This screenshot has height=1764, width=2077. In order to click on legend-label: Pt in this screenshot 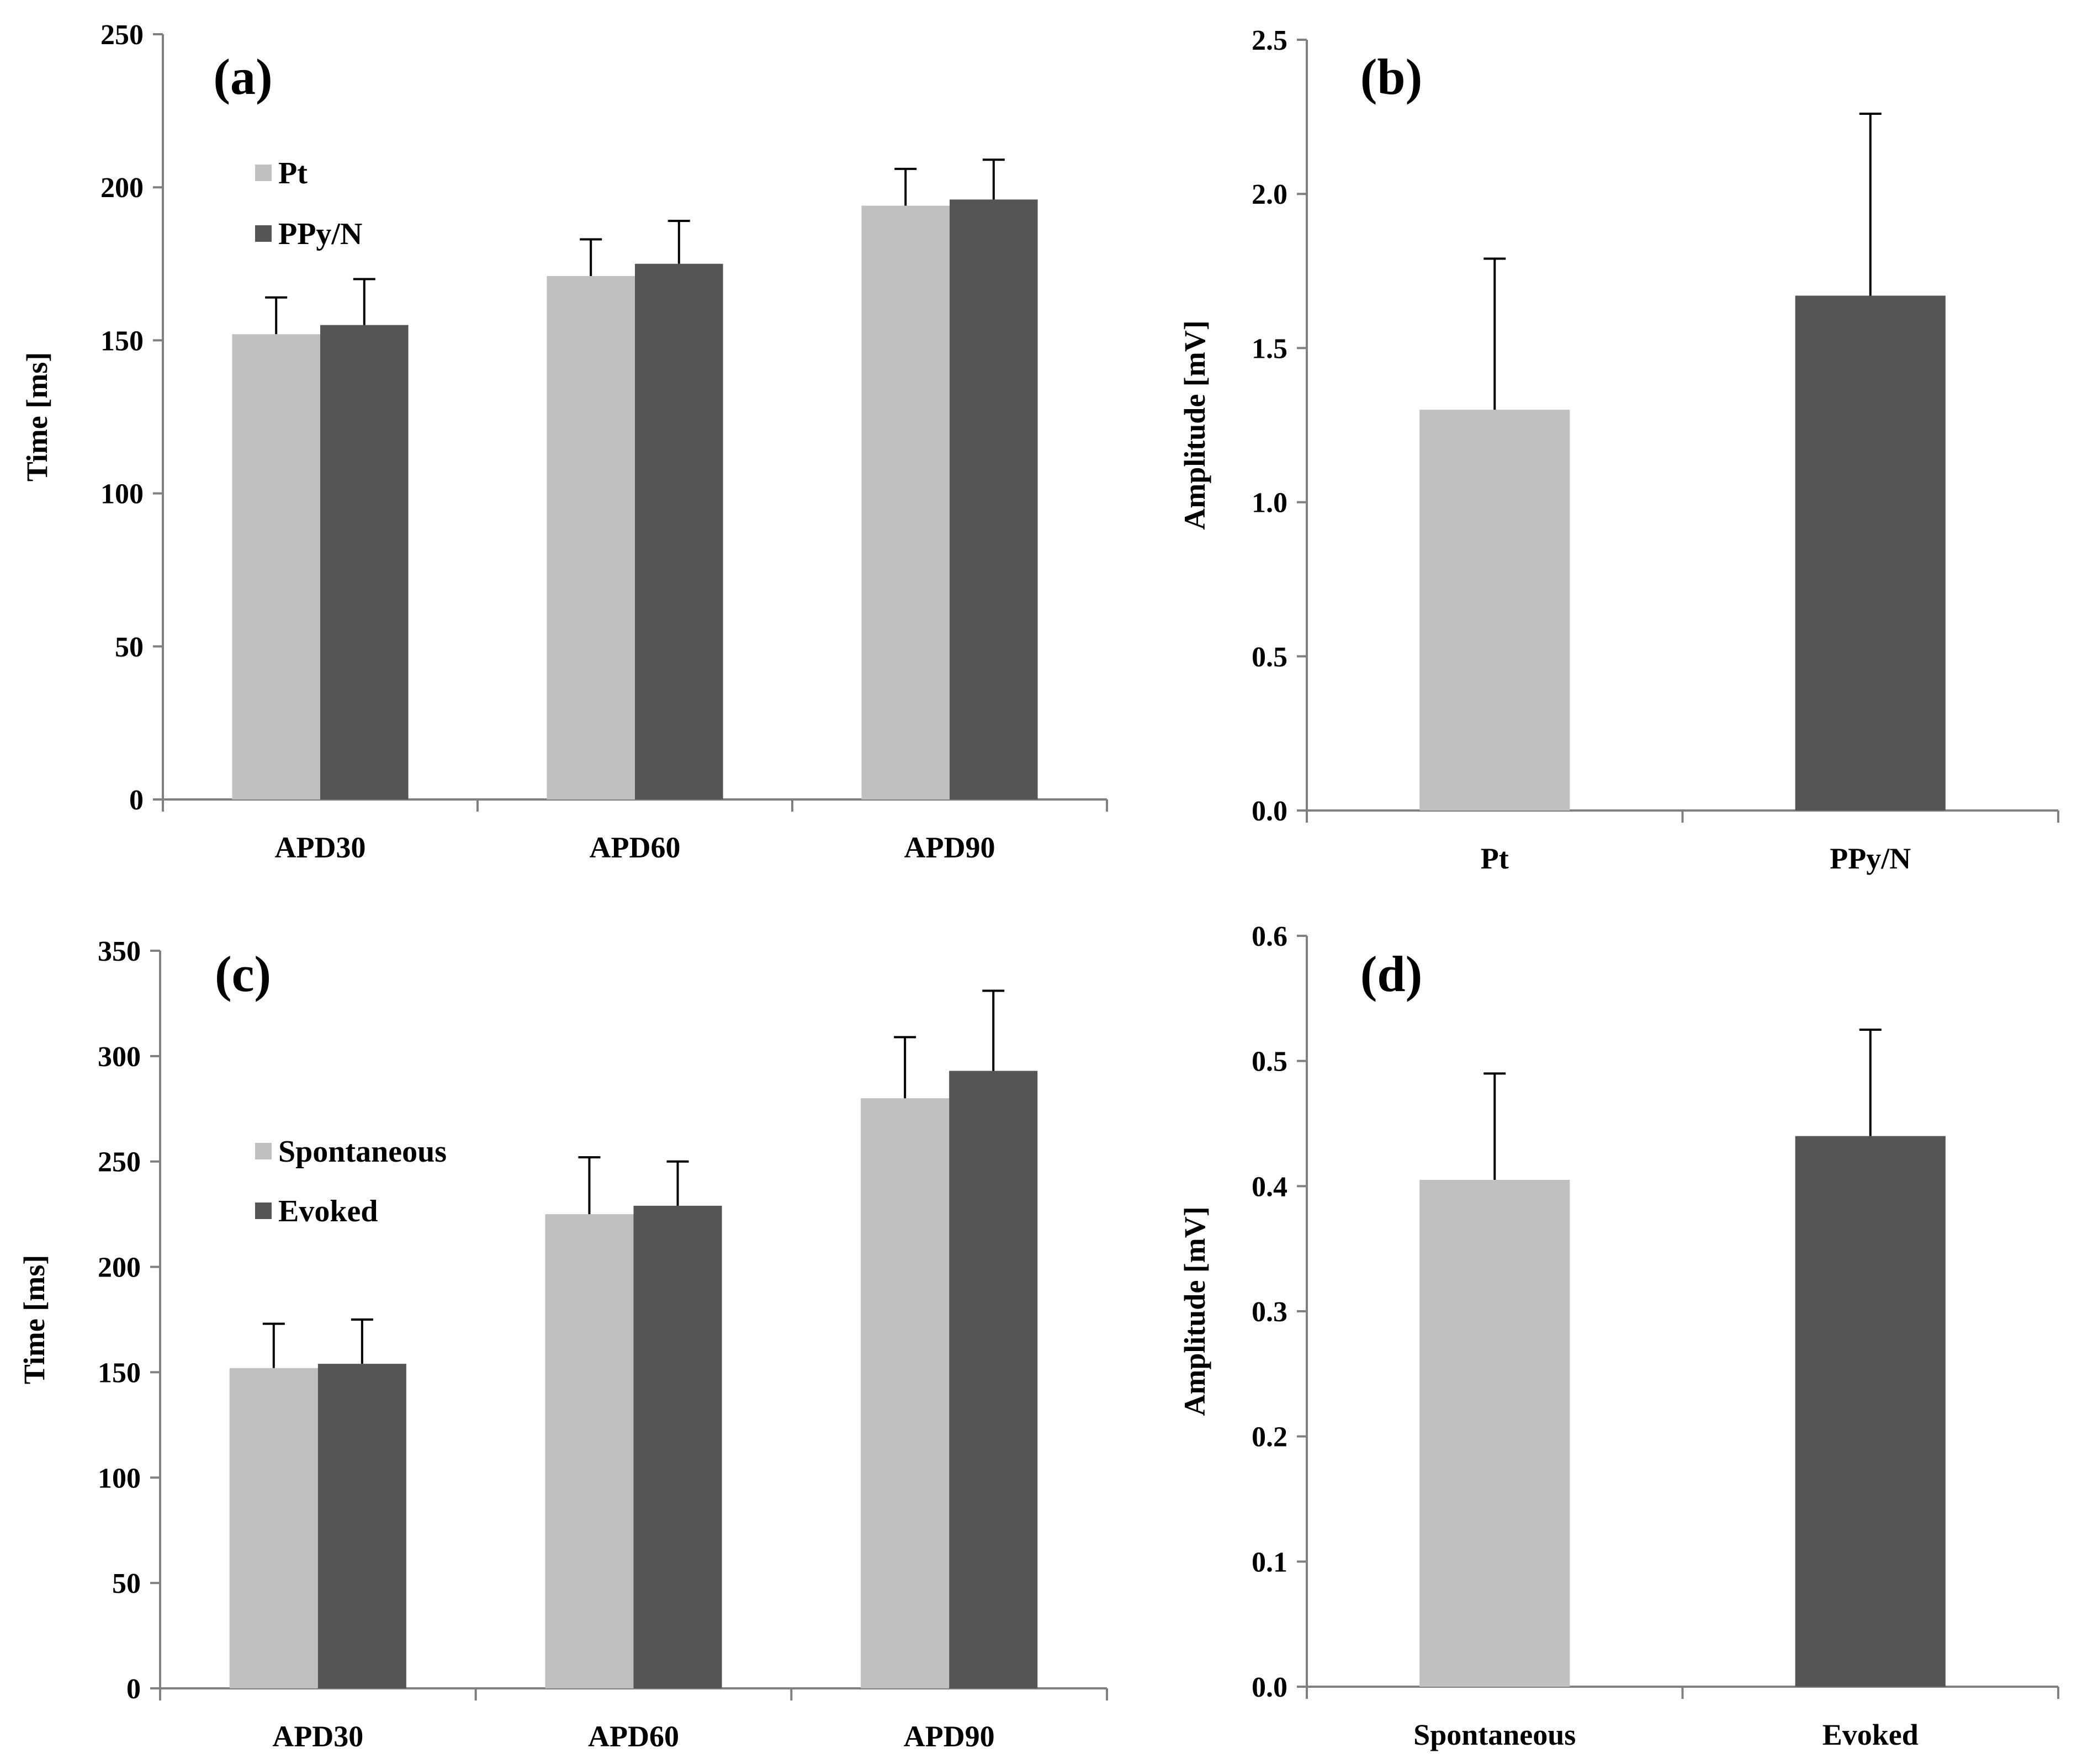, I will do `click(293, 173)`.